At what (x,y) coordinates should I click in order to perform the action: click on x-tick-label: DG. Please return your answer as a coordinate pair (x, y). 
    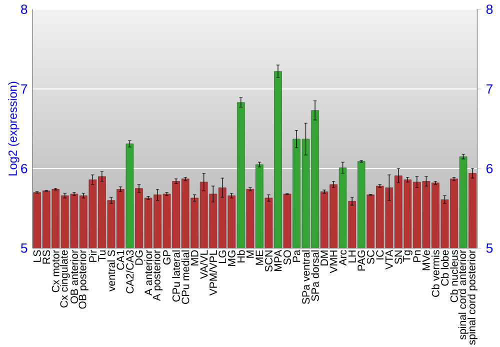
    Looking at the image, I should click on (139, 257).